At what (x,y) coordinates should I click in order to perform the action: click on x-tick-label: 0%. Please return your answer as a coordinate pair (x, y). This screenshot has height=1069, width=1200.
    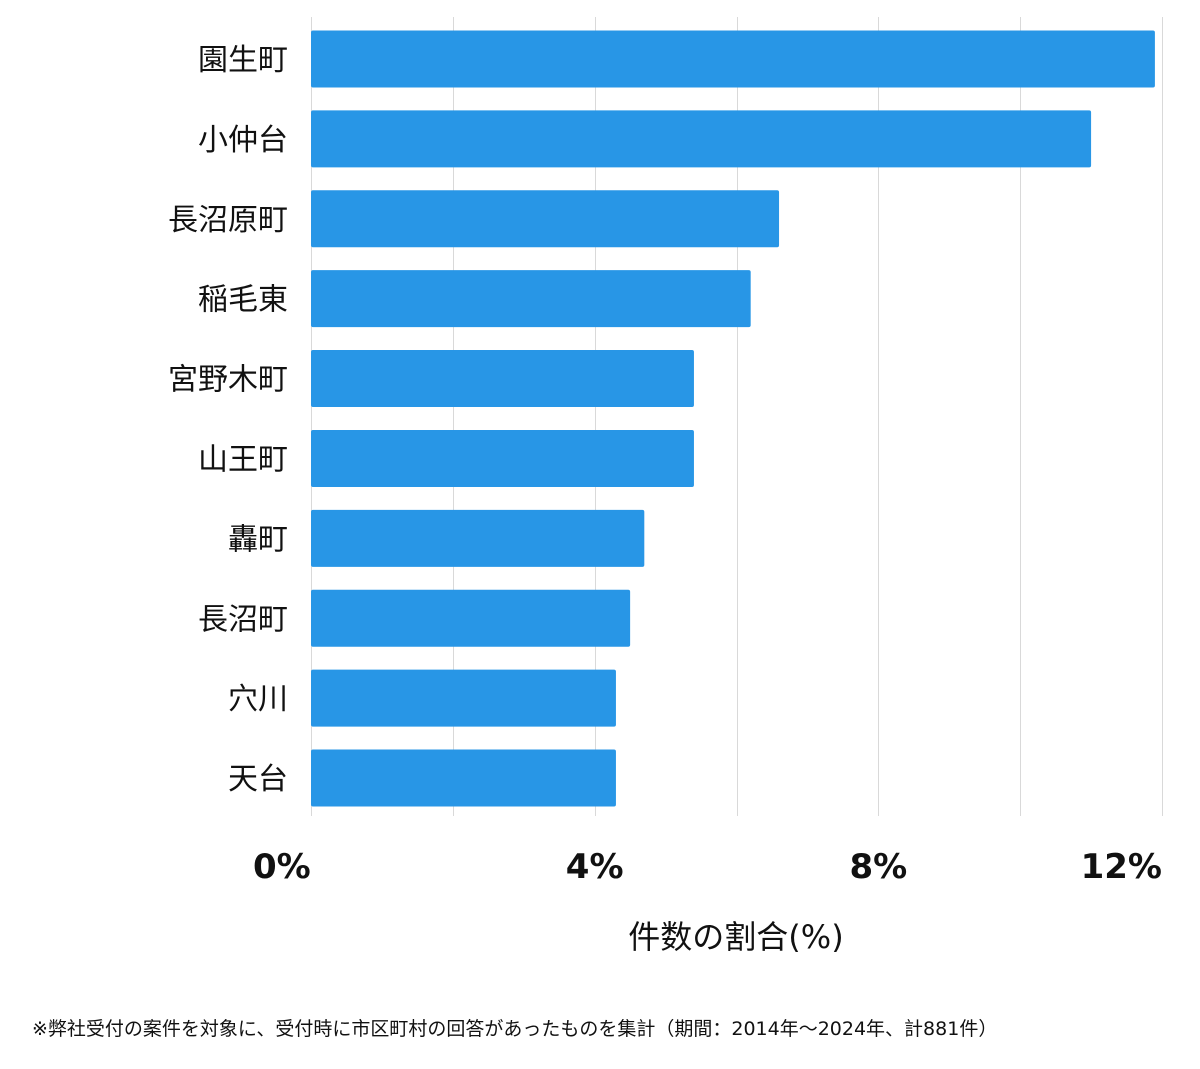
    Looking at the image, I should click on (282, 867).